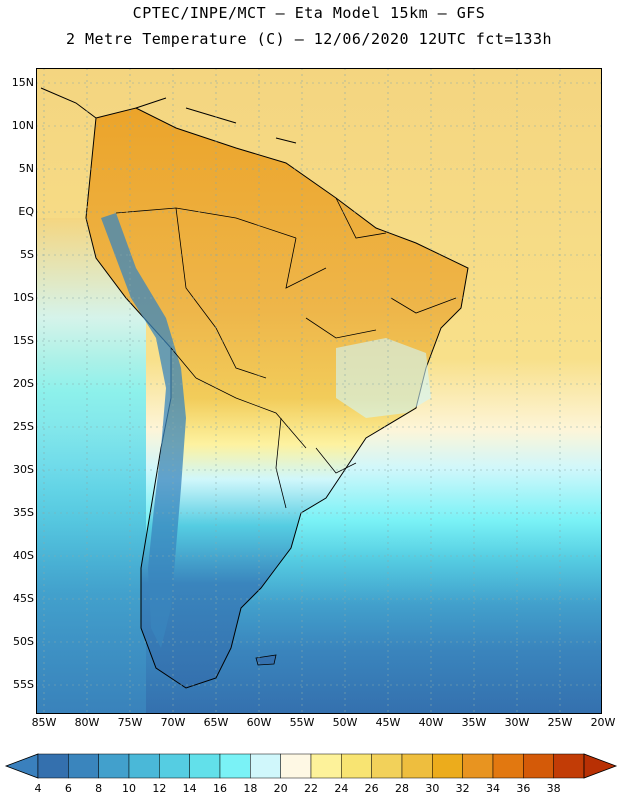 The image size is (618, 800). What do you see at coordinates (44, 722) in the screenshot?
I see `lon-label: 85W` at bounding box center [44, 722].